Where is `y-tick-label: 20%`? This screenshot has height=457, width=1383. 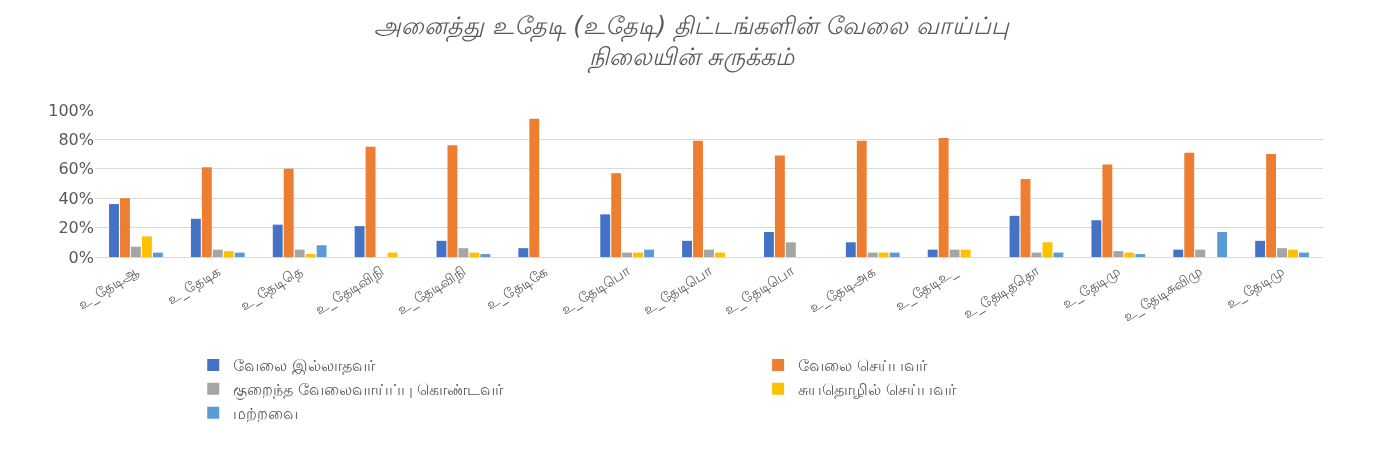
y-tick-label: 20% is located at coordinates (76, 228).